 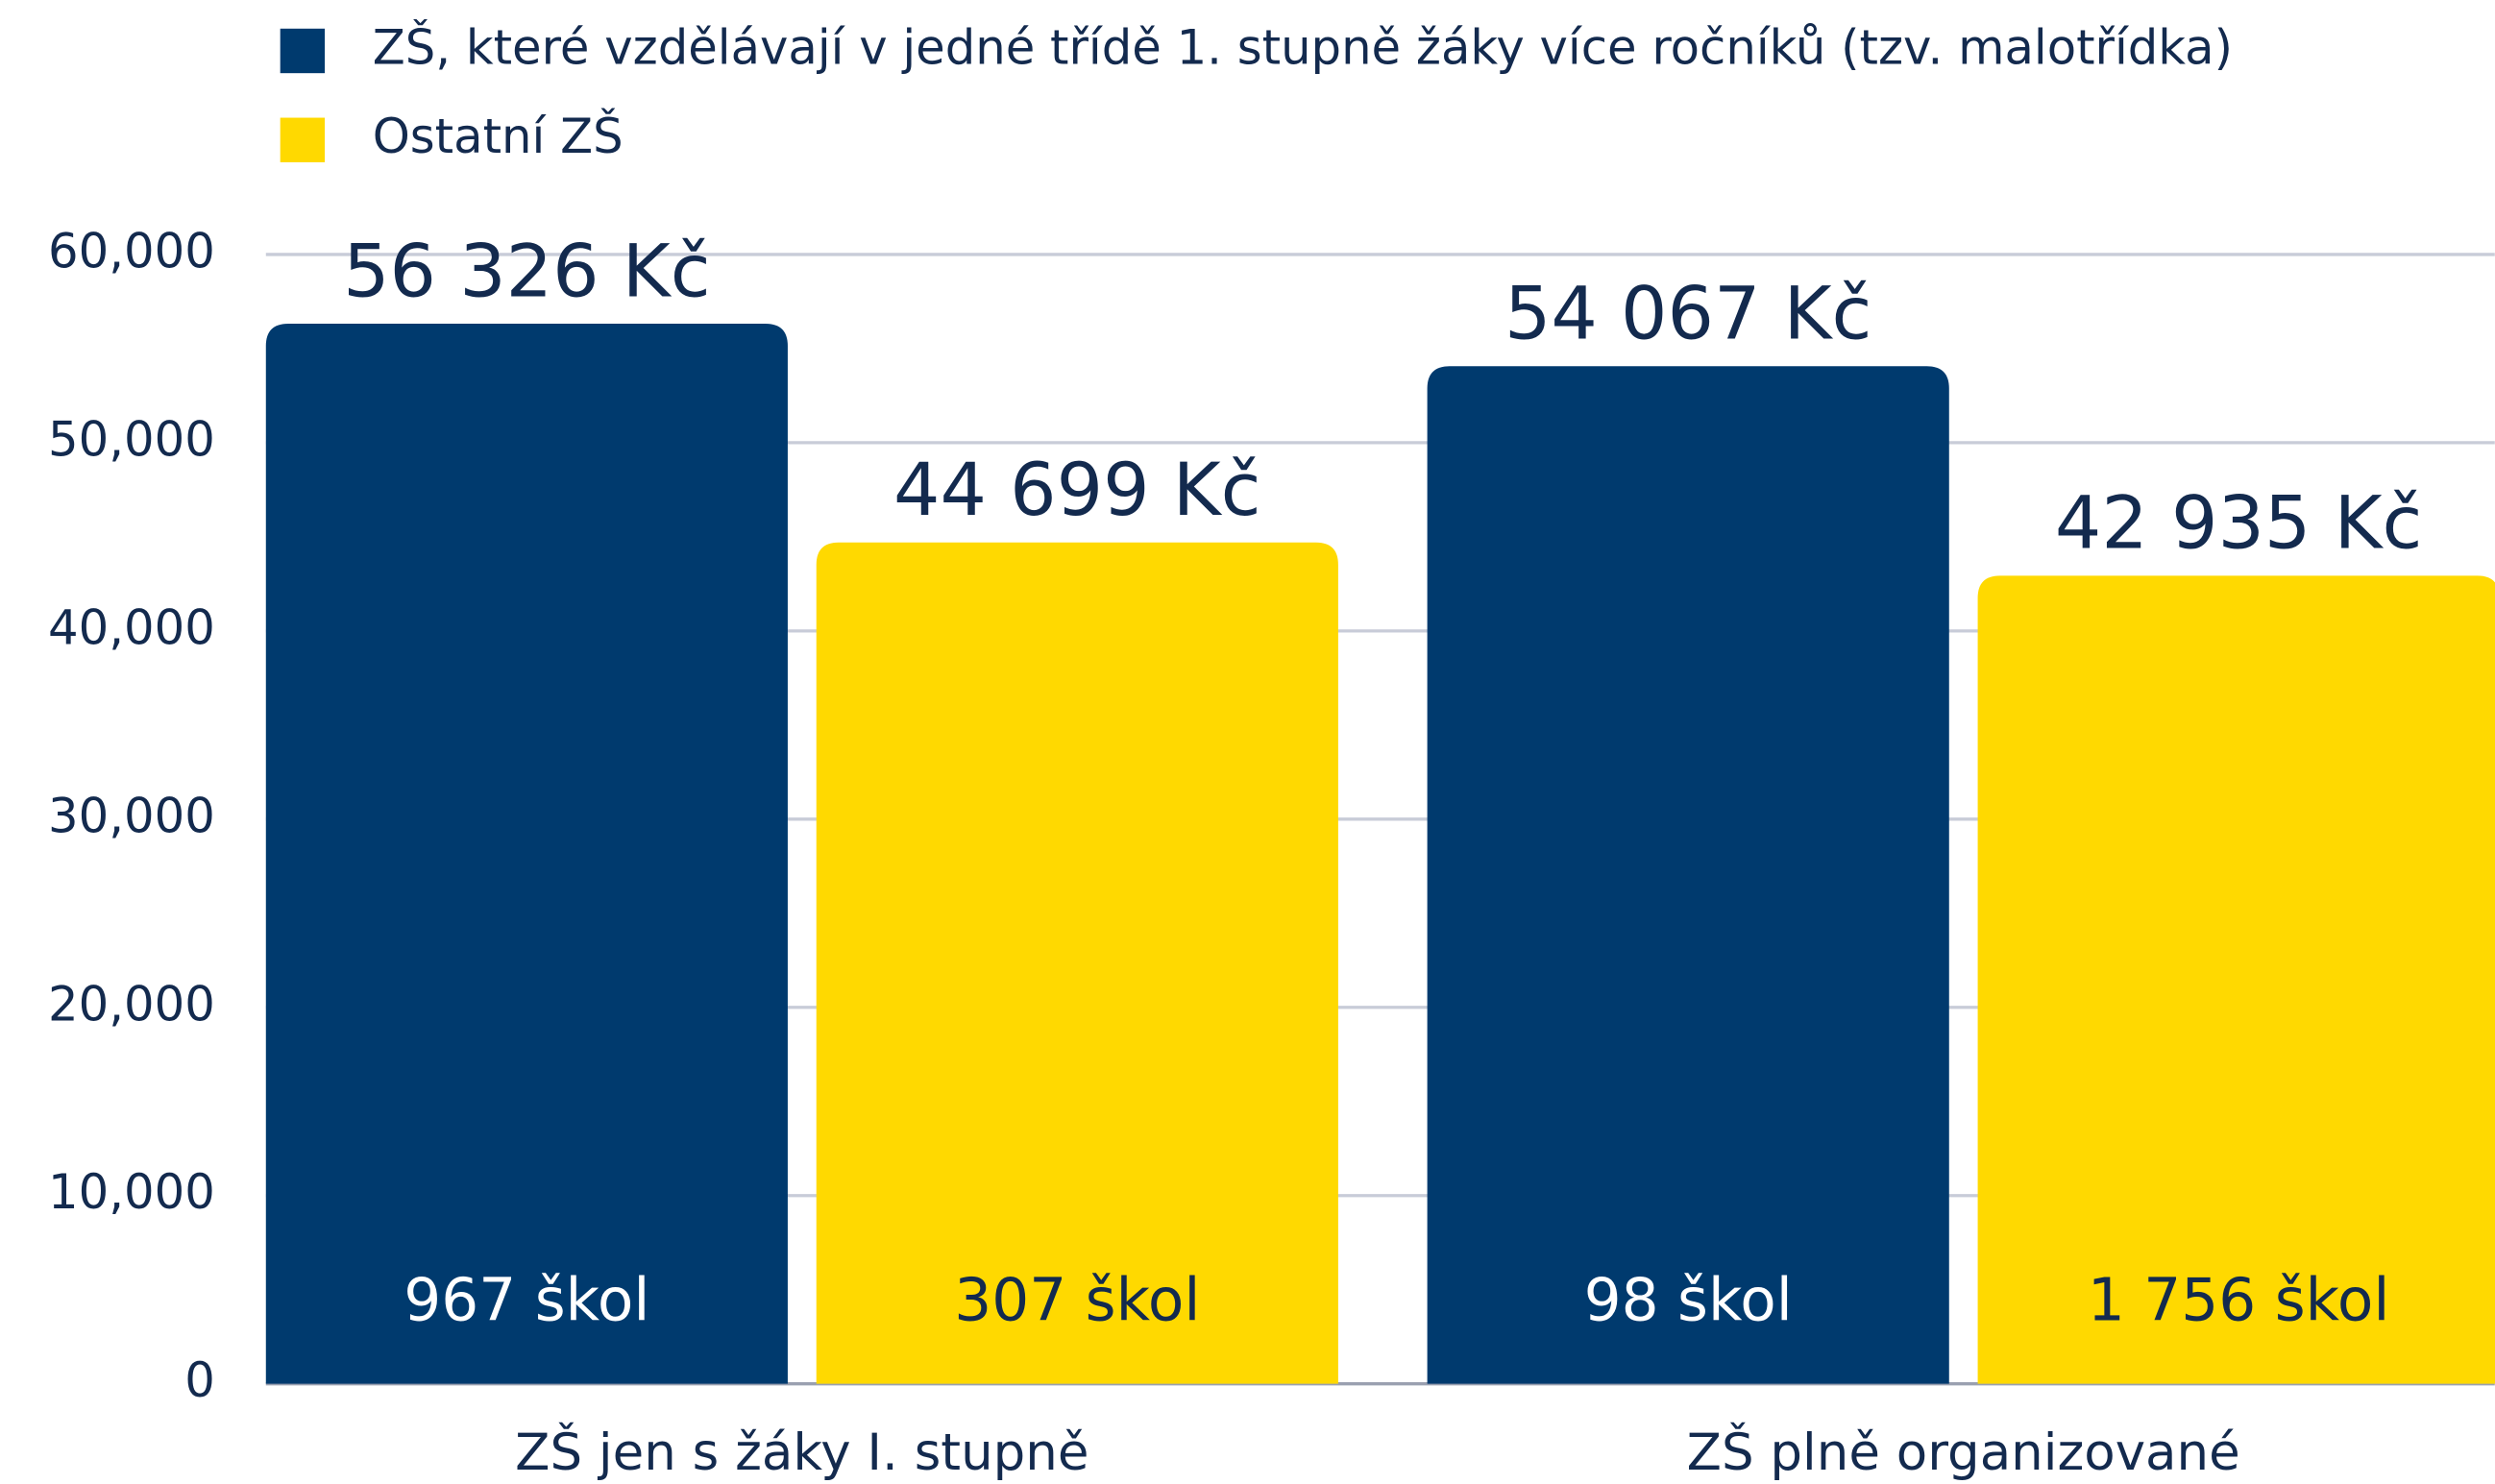 What do you see at coordinates (131, 251) in the screenshot?
I see `y-tick-label: 60,000` at bounding box center [131, 251].